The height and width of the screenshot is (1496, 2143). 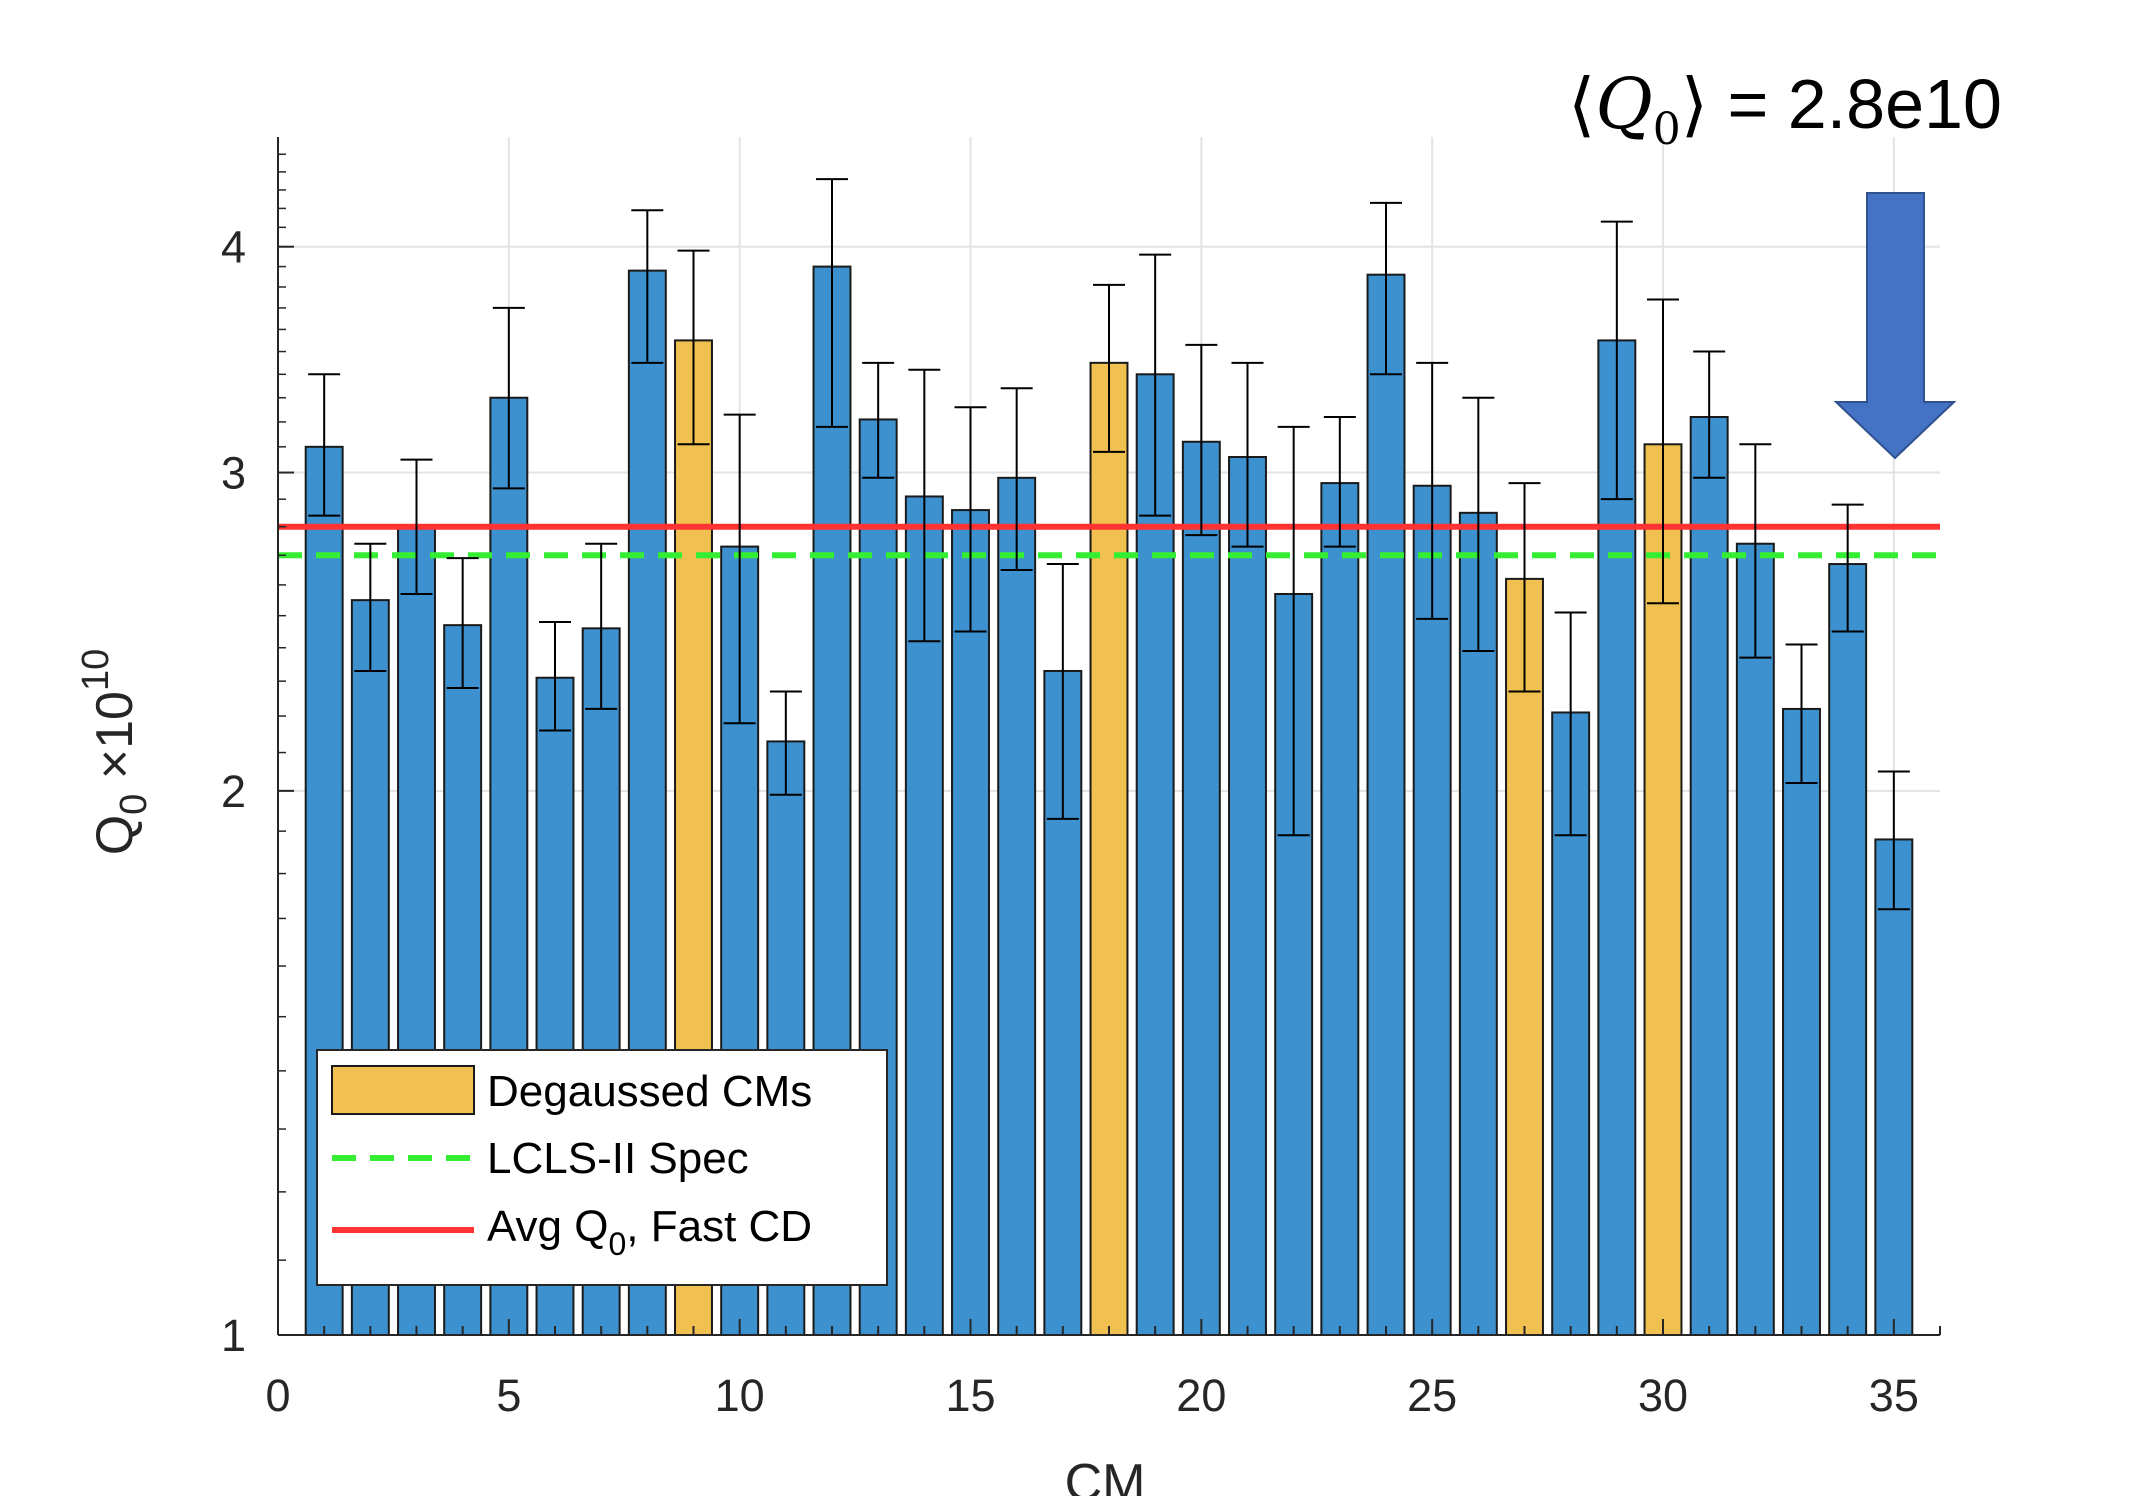 I want to click on svg-text: Q0 ×1010, so click(x=115, y=752).